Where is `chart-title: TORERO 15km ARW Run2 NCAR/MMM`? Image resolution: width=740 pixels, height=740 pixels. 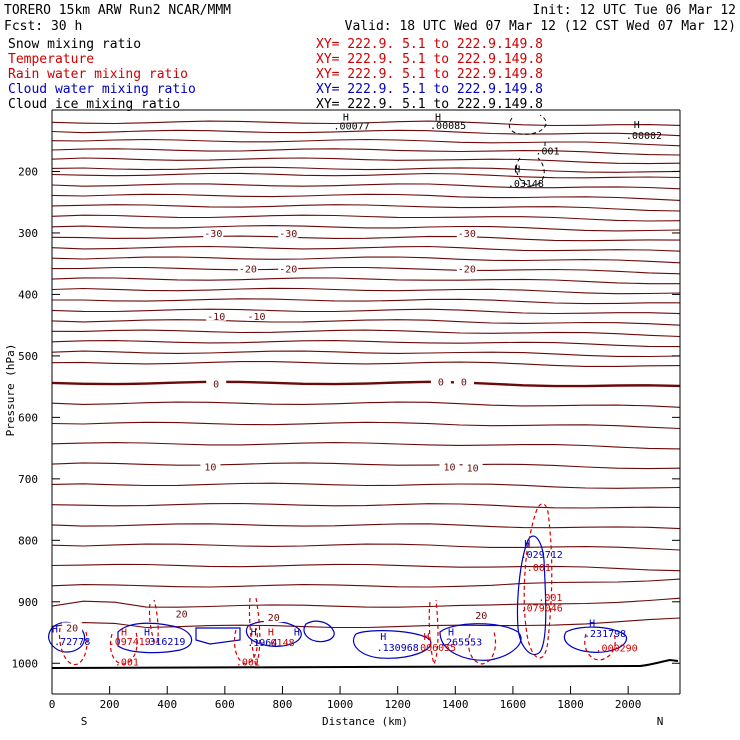 chart-title: TORERO 15km ARW Run2 NCAR/MMM is located at coordinates (117, 10).